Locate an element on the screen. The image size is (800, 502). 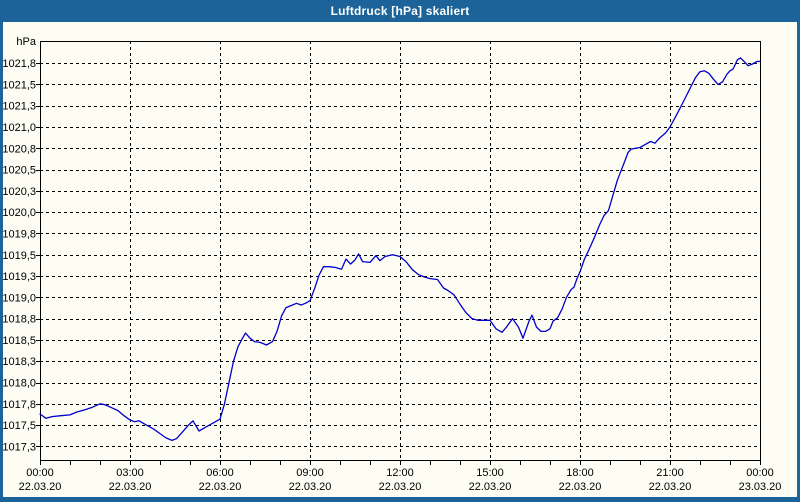
y-axis-unit-label: hPa is located at coordinates (26, 42).